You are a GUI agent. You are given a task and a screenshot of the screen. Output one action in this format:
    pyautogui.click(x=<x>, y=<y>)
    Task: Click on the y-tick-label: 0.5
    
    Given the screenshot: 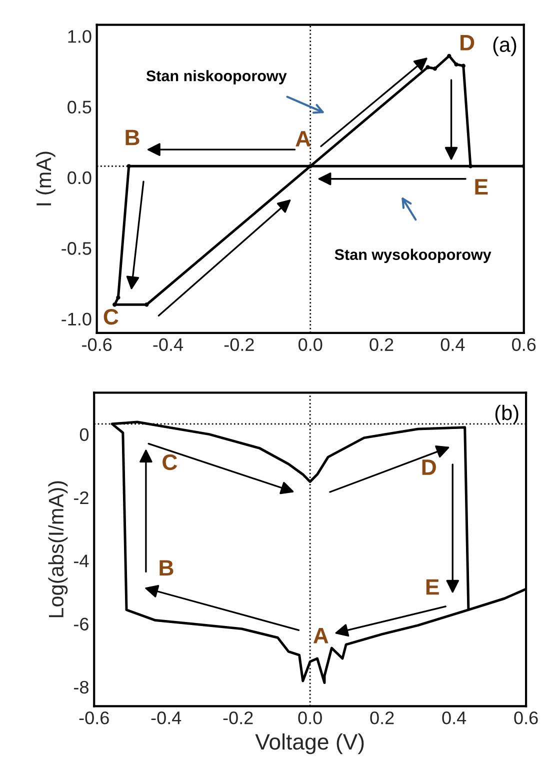 What is the action you would take?
    pyautogui.click(x=80, y=107)
    